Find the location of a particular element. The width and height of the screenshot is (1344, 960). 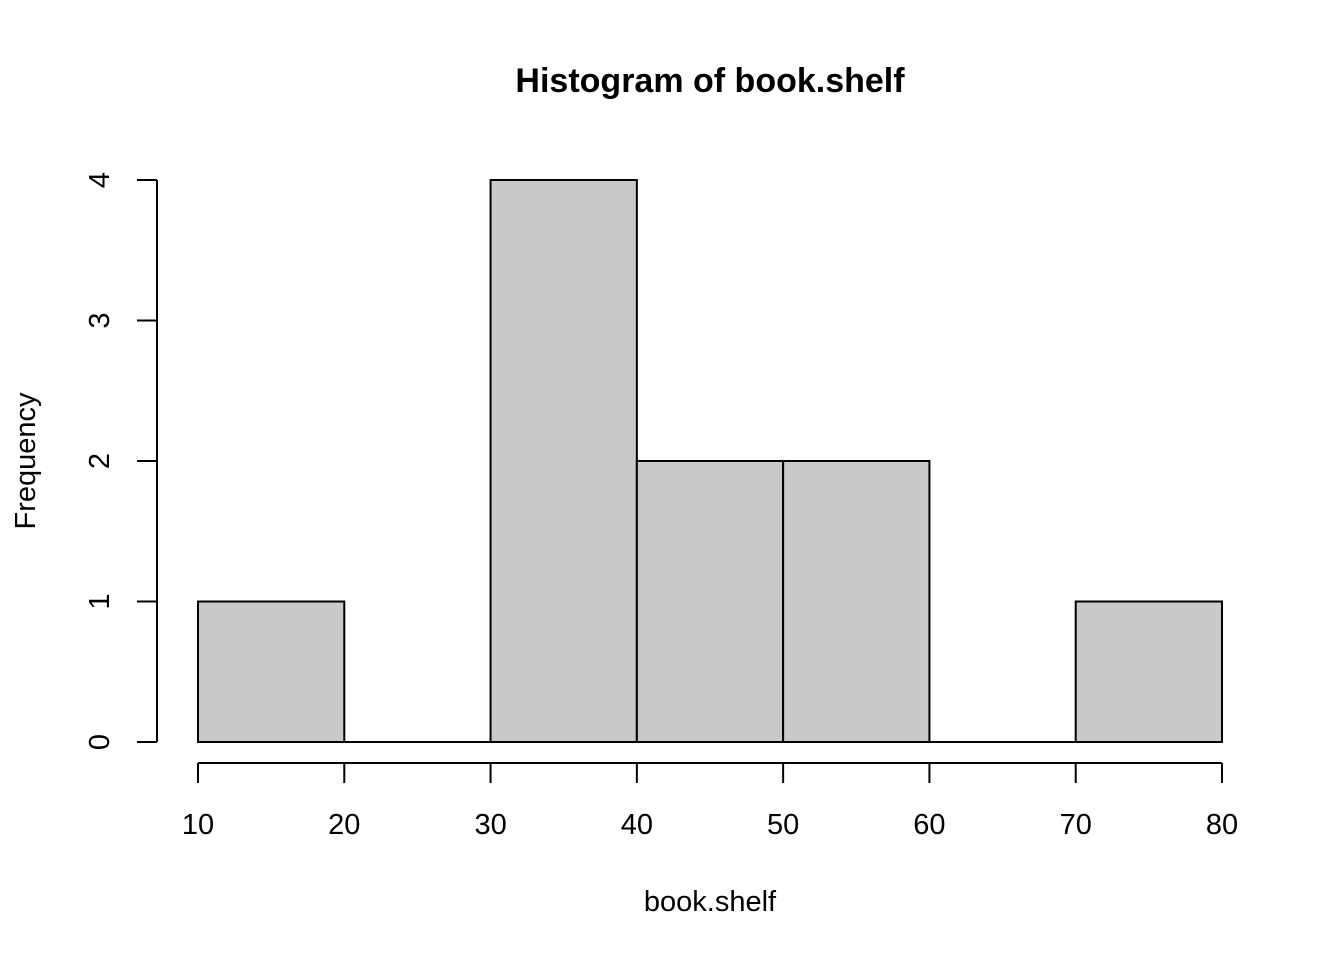

x-tick-label: 20 is located at coordinates (344, 825).